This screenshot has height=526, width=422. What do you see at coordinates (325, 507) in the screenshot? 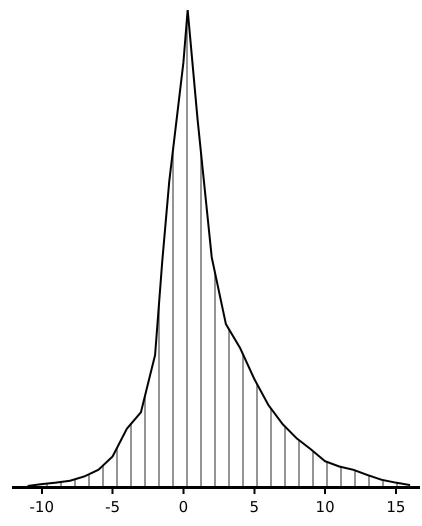
I see `x-tick-label: 10` at bounding box center [325, 507].